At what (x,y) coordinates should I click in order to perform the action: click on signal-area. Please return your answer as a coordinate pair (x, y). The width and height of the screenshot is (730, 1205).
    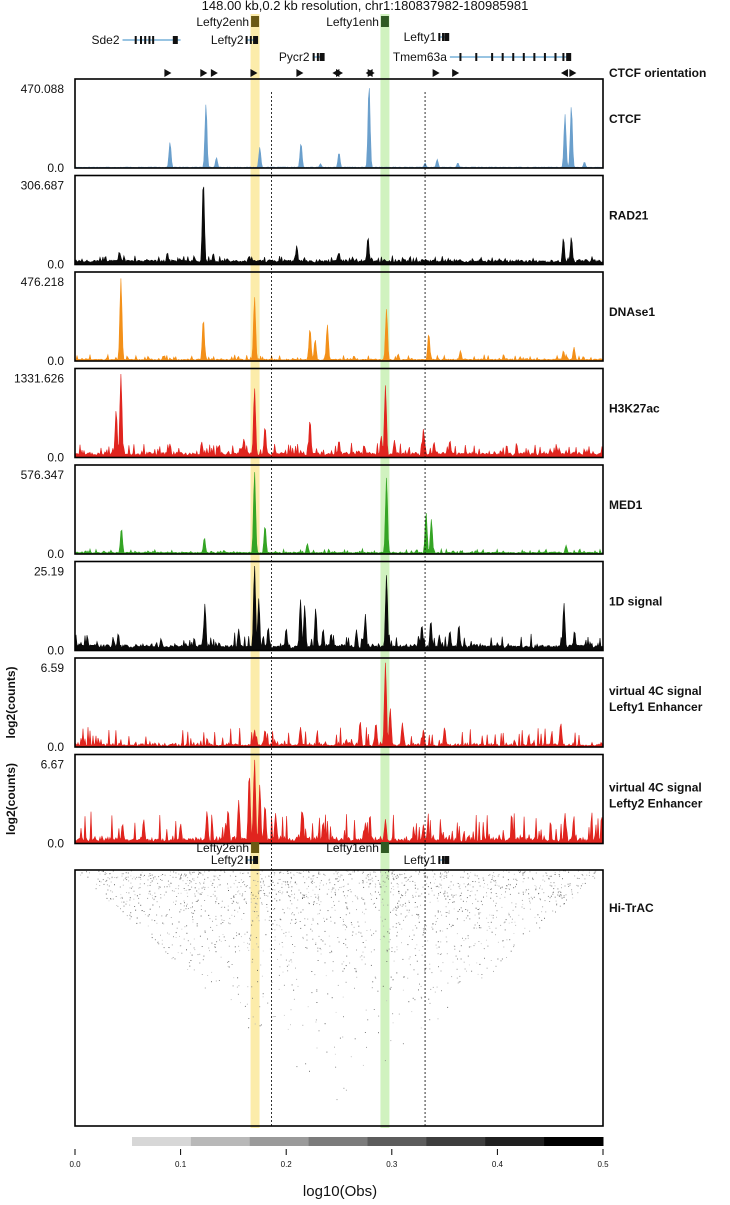
    Looking at the image, I should click on (339, 705).